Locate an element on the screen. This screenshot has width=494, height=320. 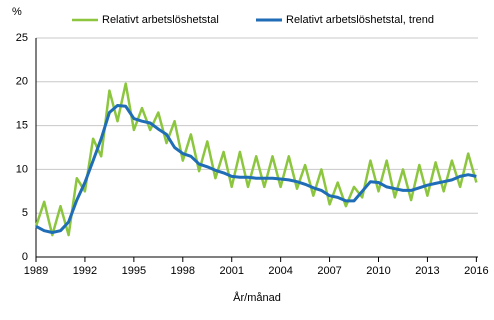
y-axis-label: % is located at coordinates (17, 12).